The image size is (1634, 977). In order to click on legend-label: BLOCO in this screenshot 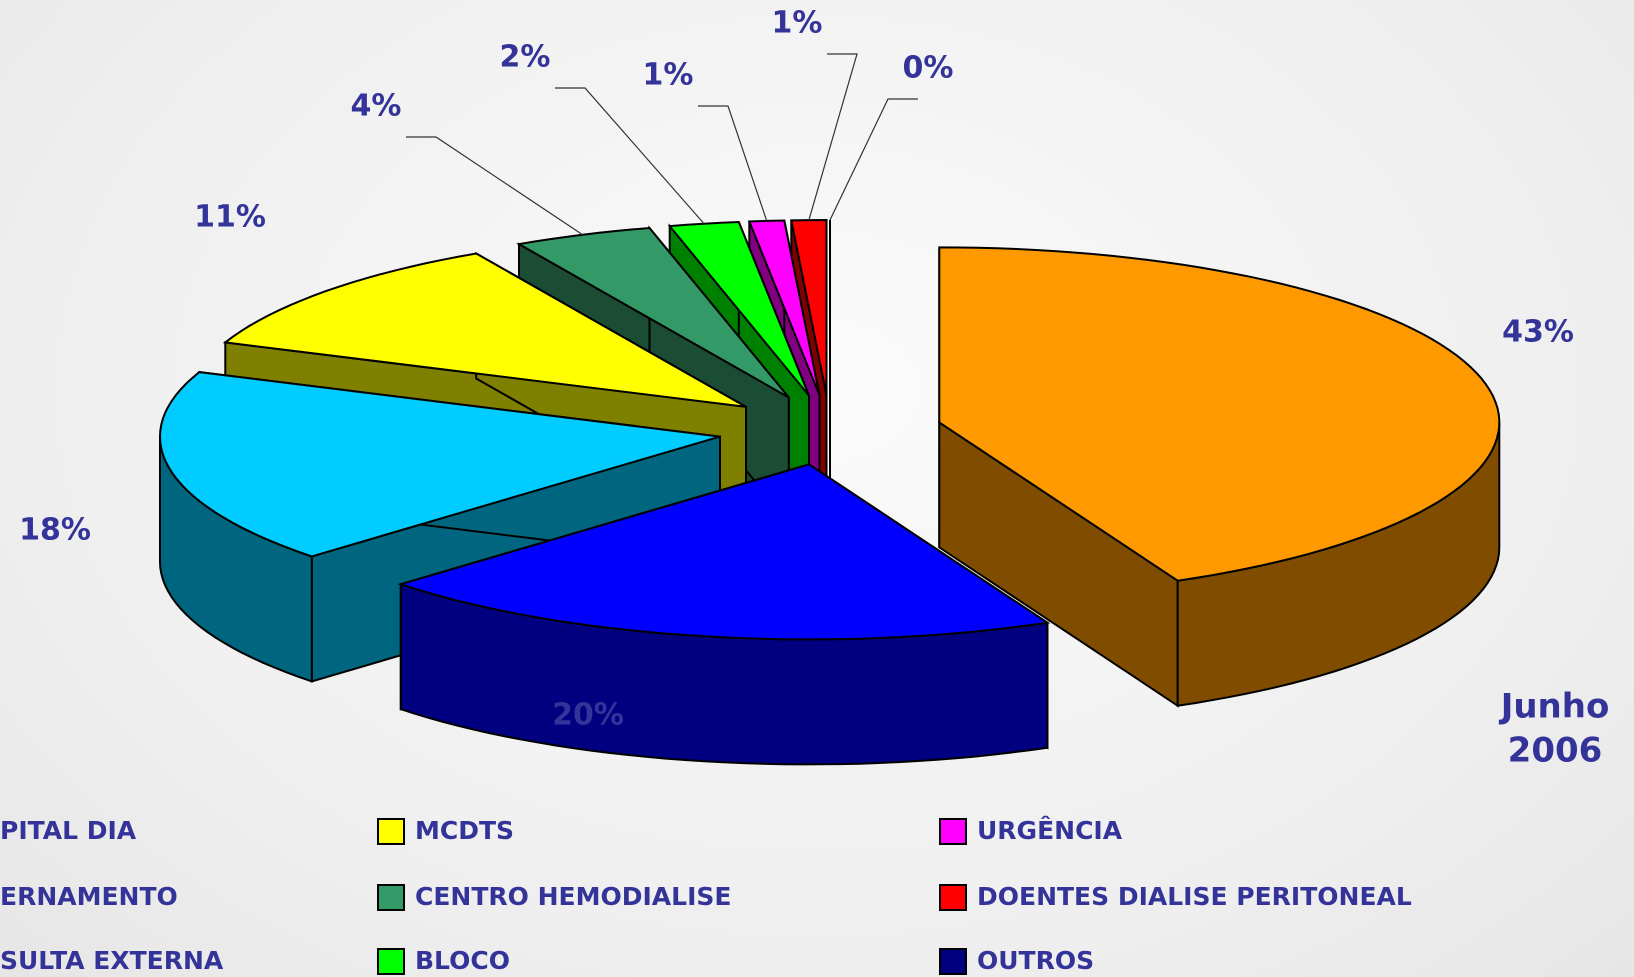, I will do `click(462, 960)`.